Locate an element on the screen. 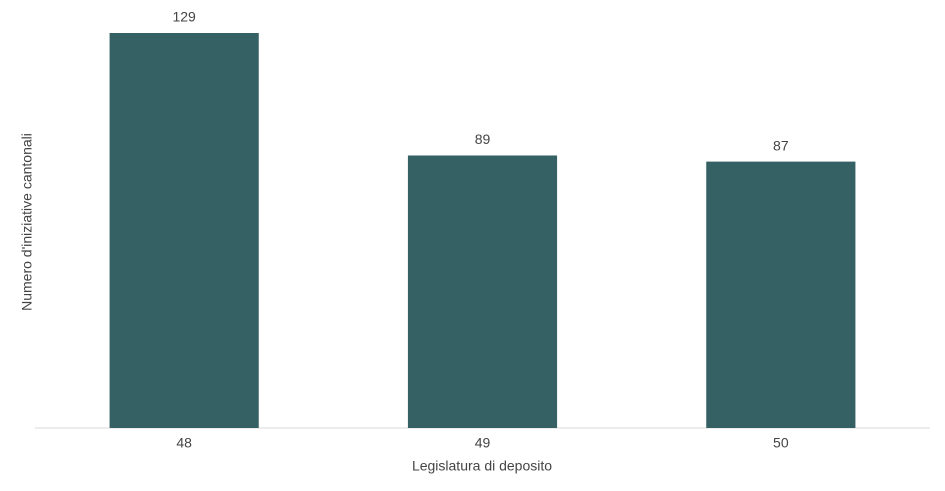 This screenshot has height=491, width=945. y-axis-title: Numero d'iniziative cantonali is located at coordinates (27, 222).